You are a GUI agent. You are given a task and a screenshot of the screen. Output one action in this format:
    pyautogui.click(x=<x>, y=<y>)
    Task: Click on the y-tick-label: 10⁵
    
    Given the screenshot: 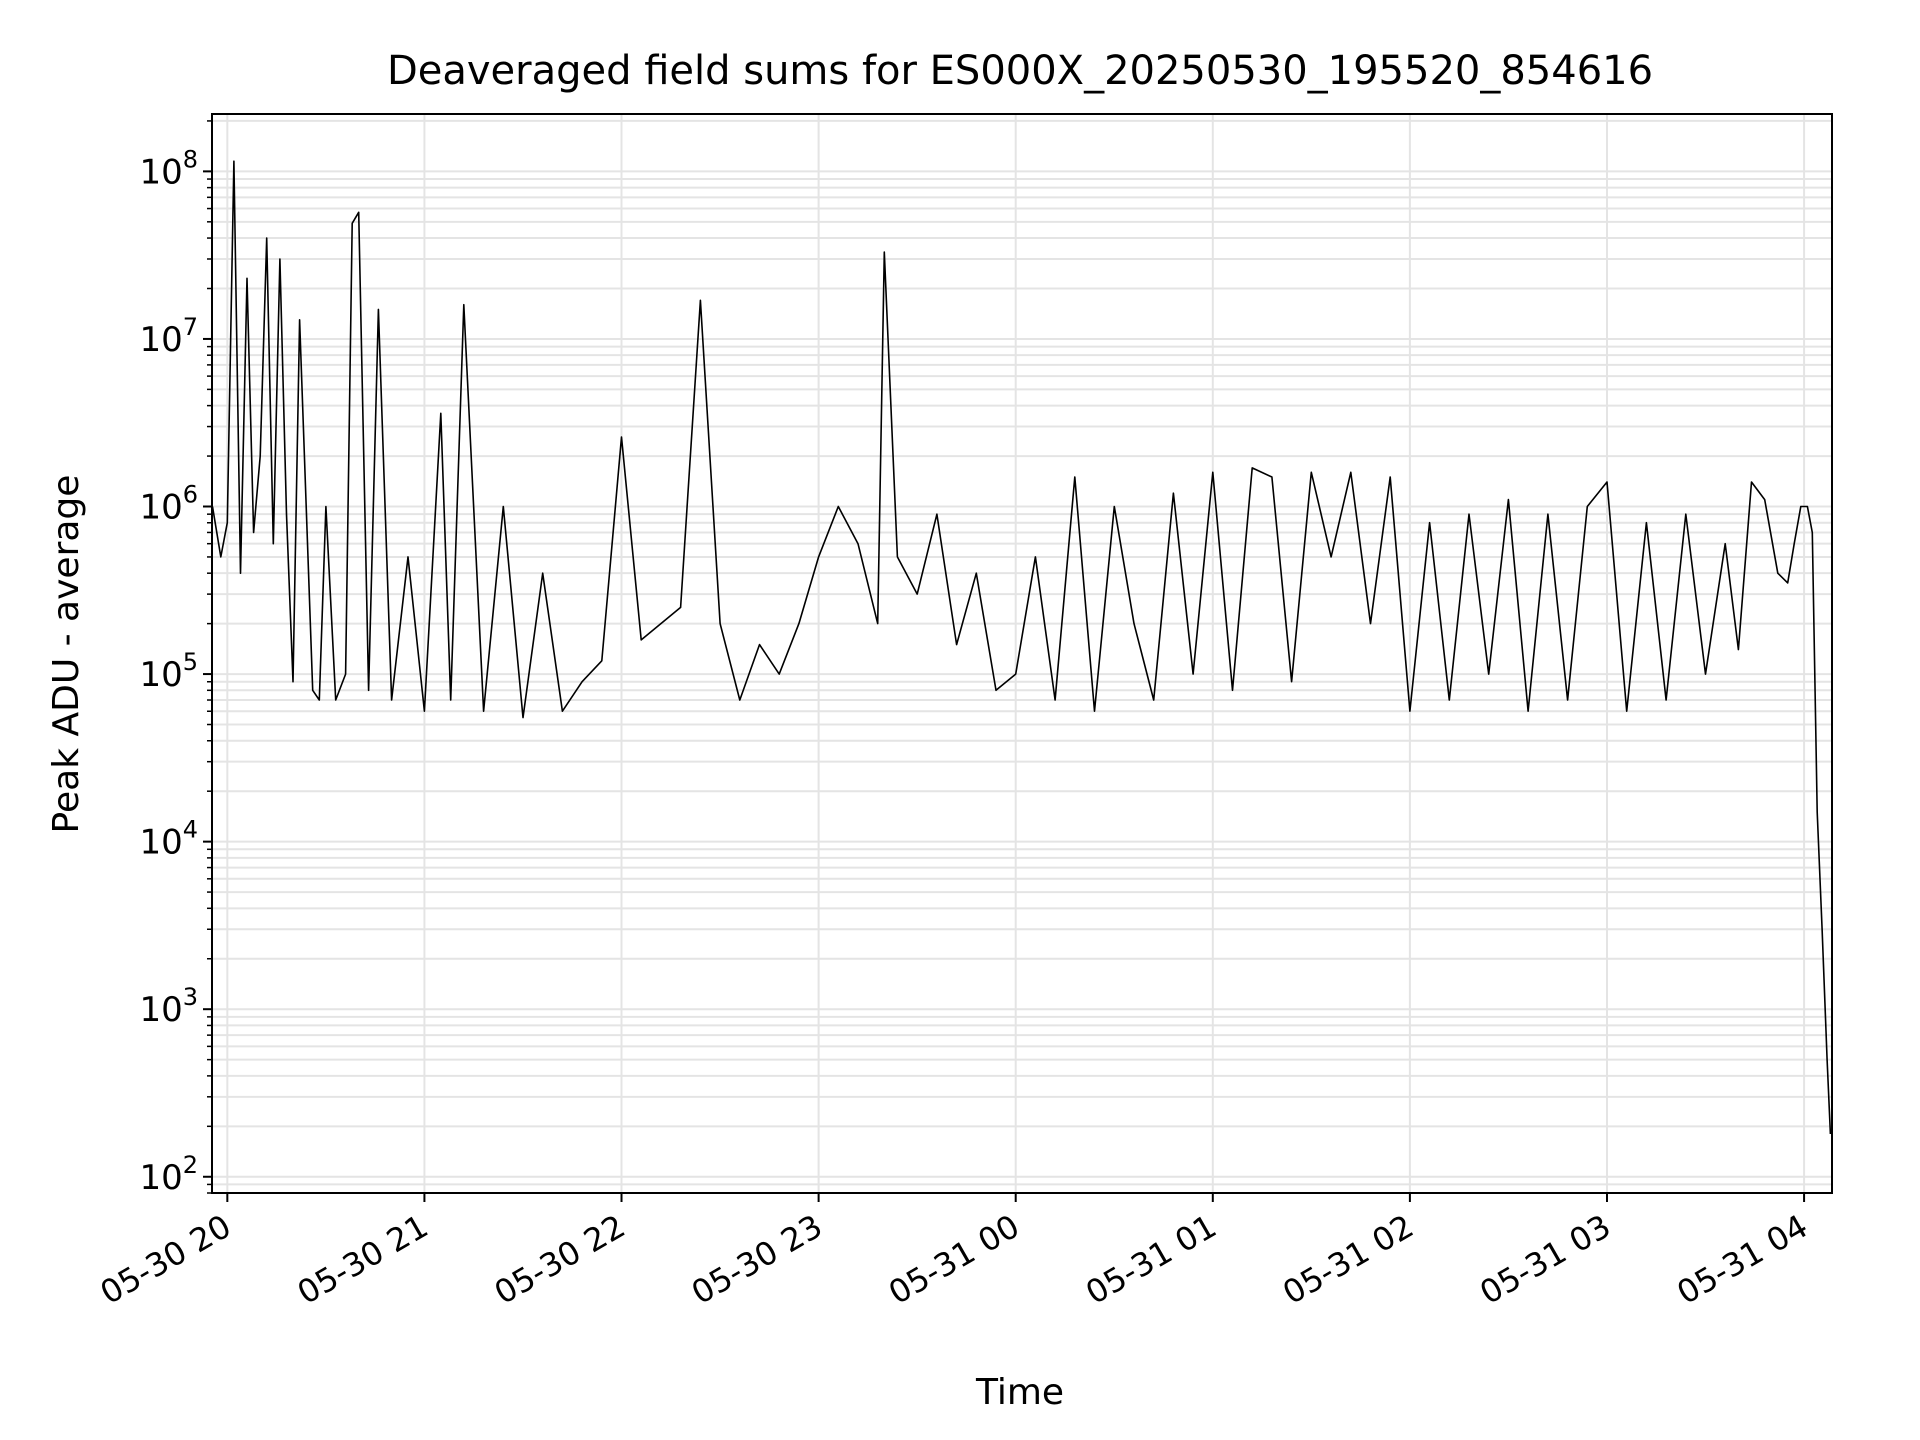 What is the action you would take?
    pyautogui.click(x=168, y=671)
    